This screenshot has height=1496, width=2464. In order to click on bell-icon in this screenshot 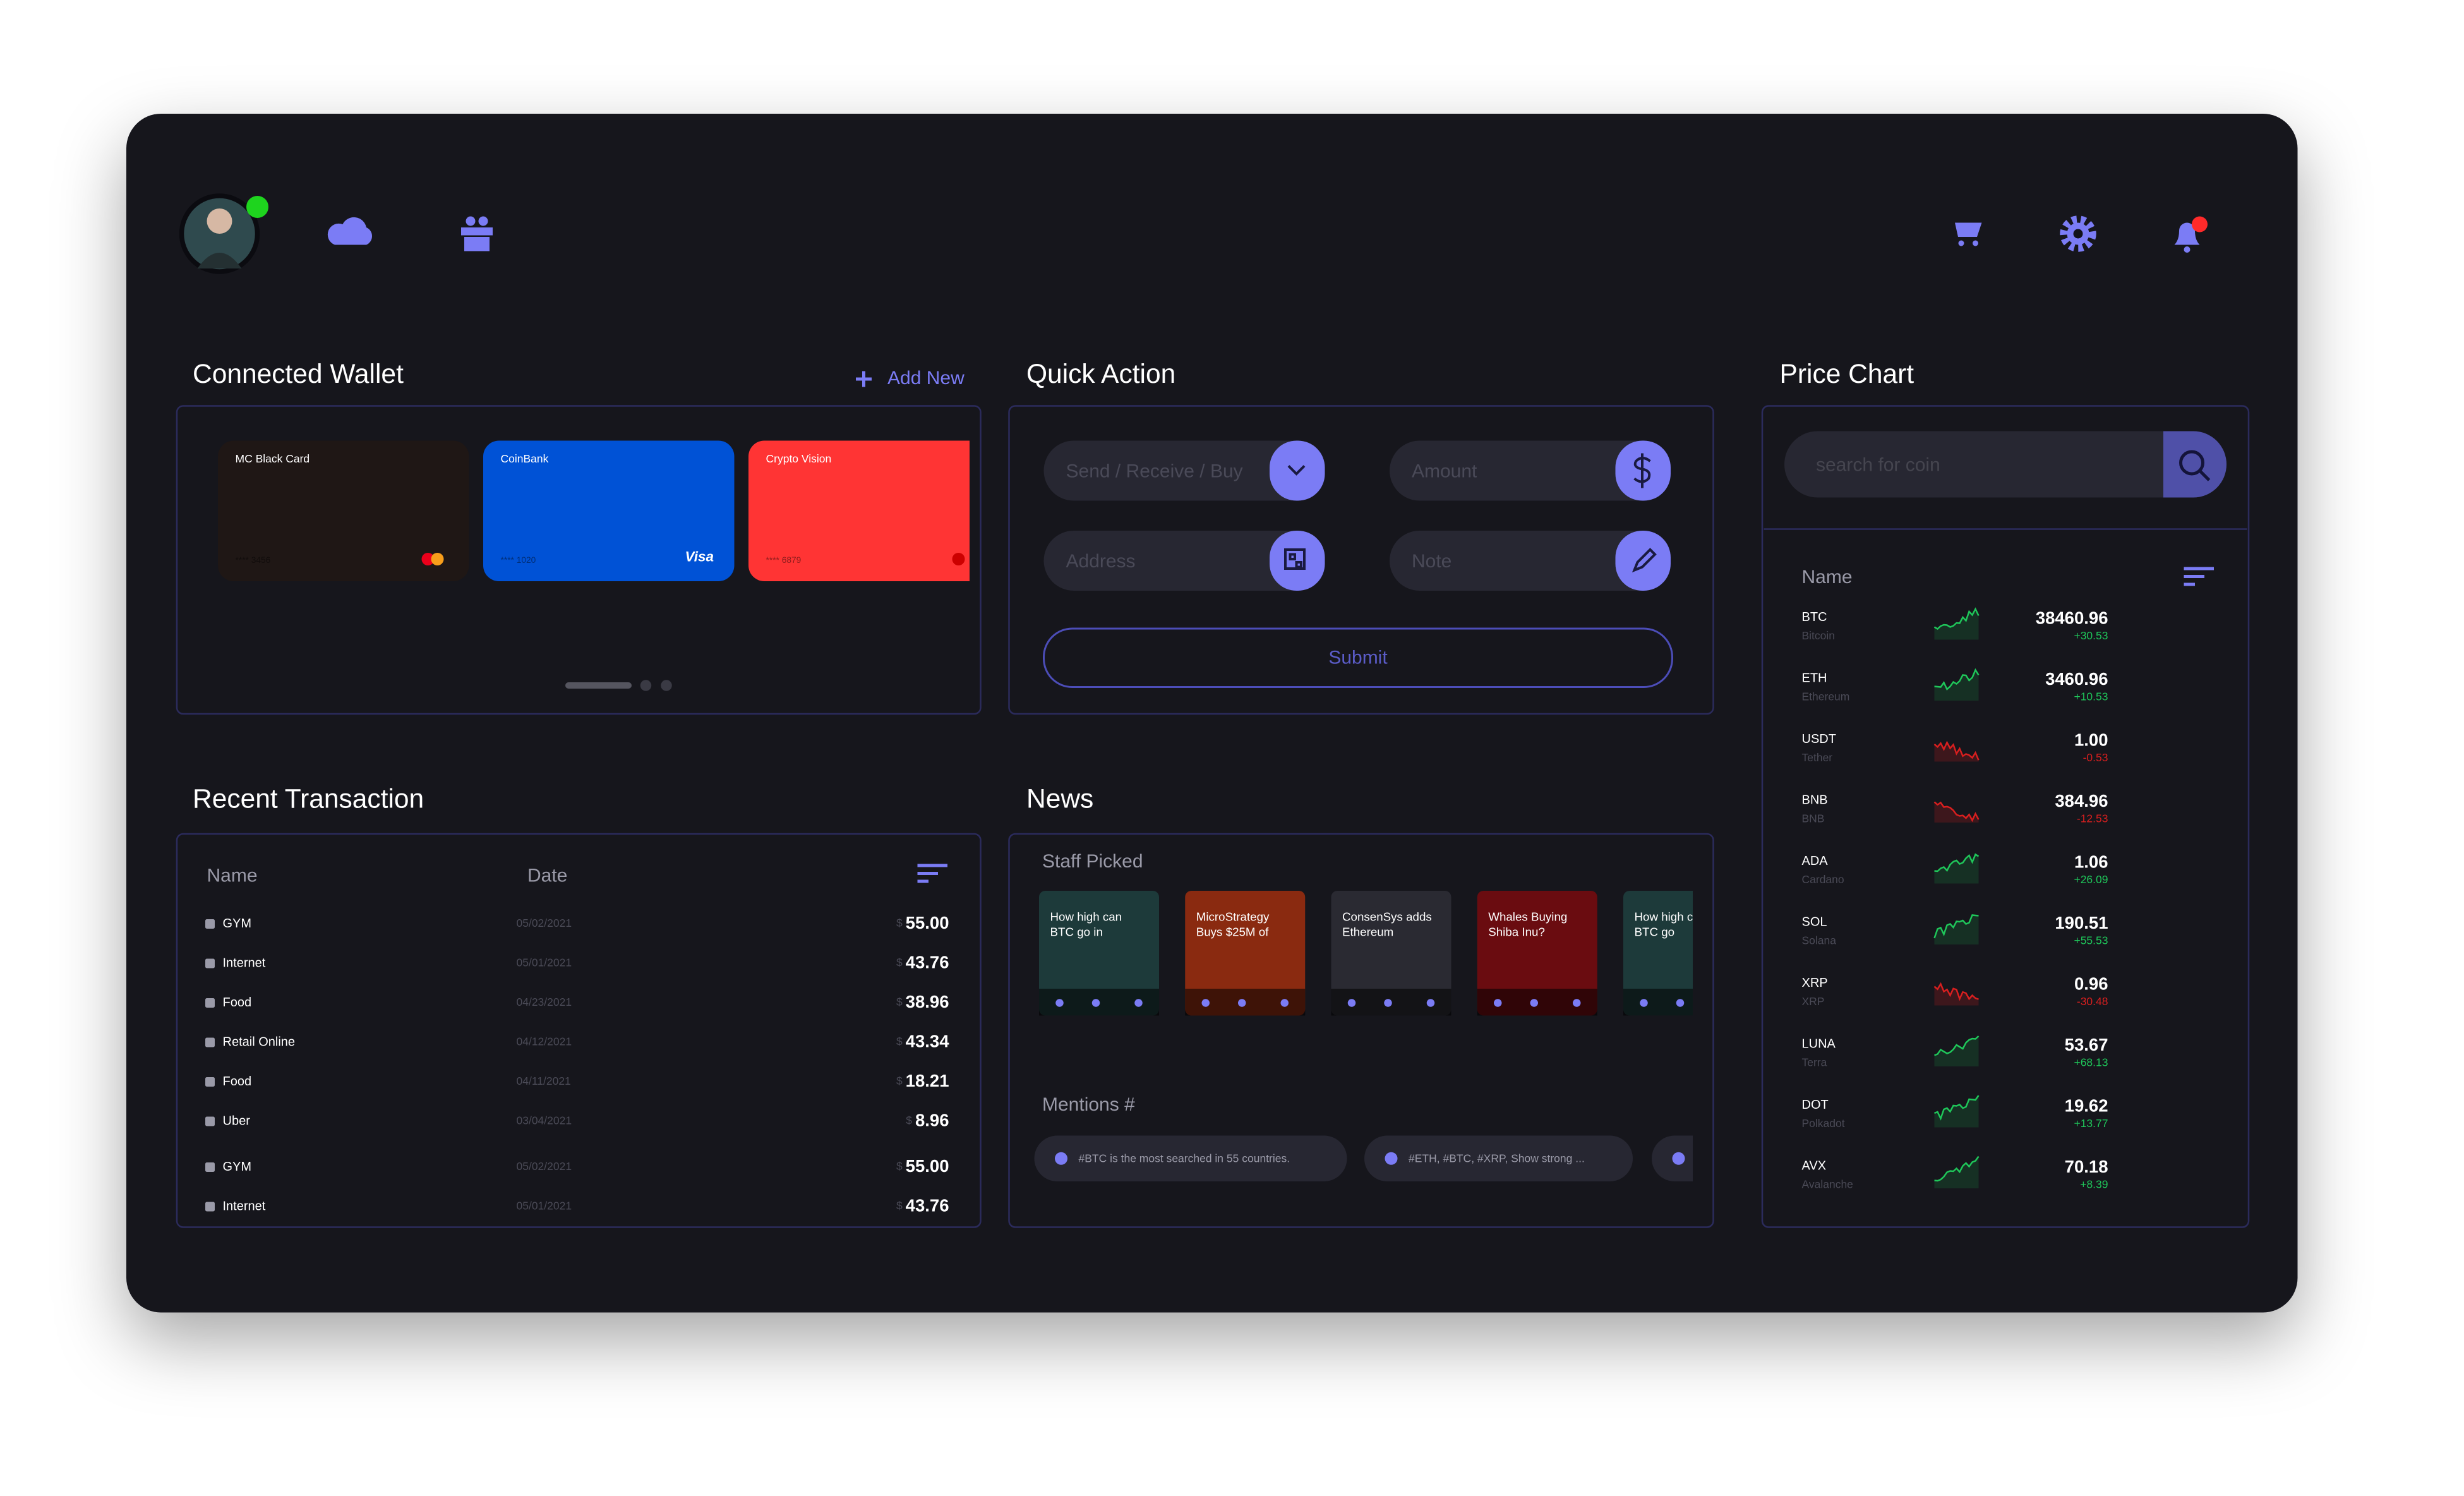, I will do `click(2191, 235)`.